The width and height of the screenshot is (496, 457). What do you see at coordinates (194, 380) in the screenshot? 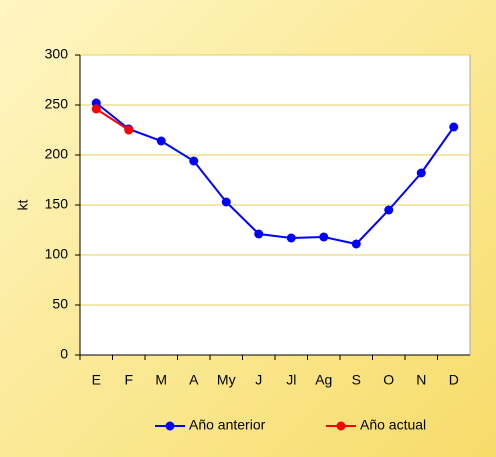
I see `x-tick-label: A` at bounding box center [194, 380].